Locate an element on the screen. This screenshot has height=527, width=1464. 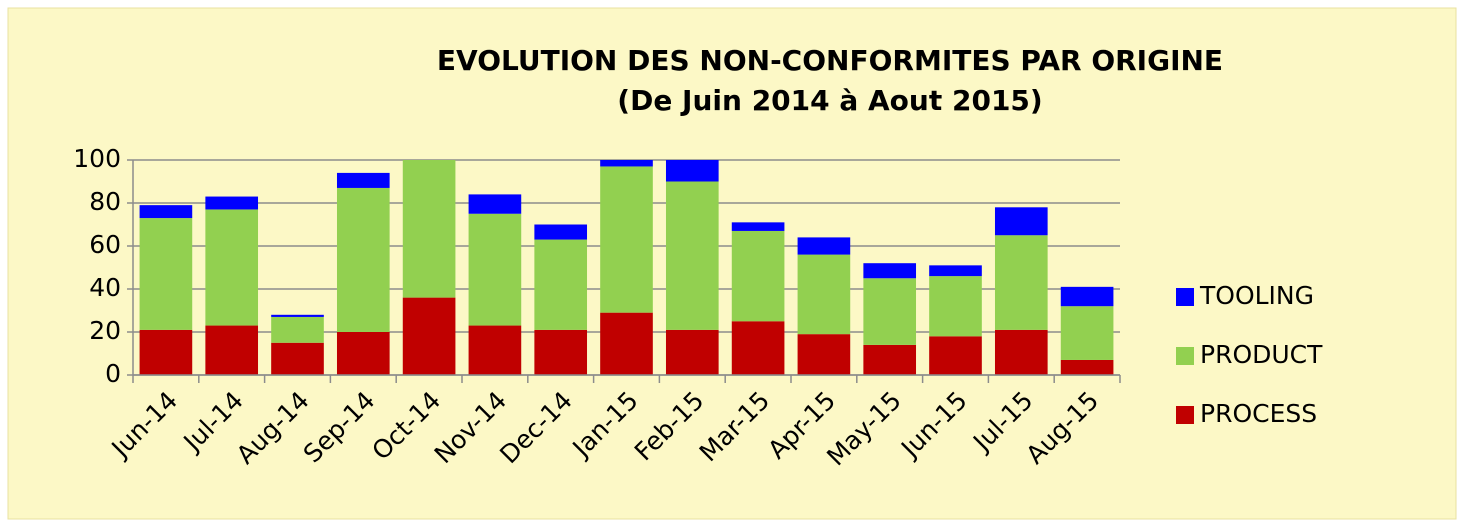
legend-label: TOOLING is located at coordinates (1256, 295).